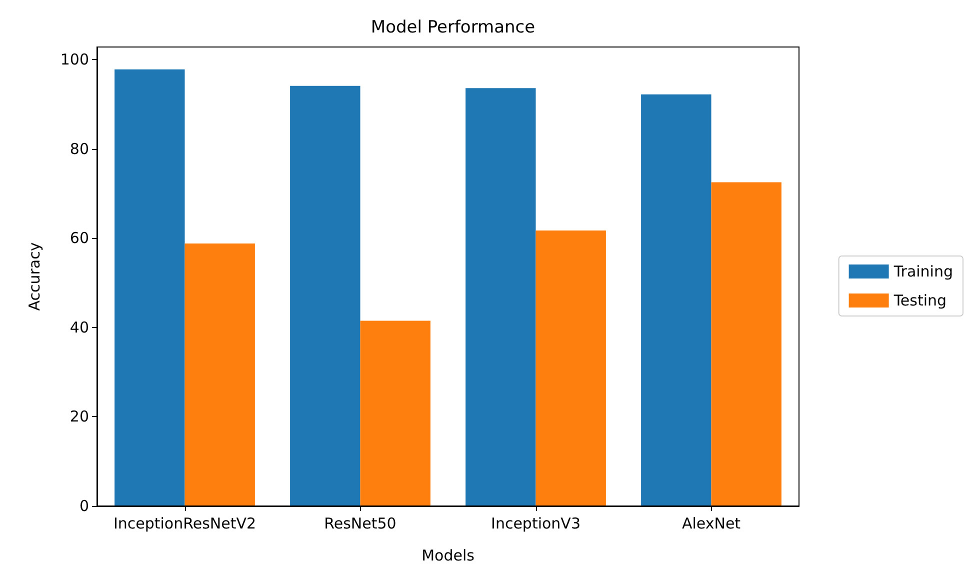 The height and width of the screenshot is (572, 965). What do you see at coordinates (453, 28) in the screenshot?
I see `chart-title: Model Performance` at bounding box center [453, 28].